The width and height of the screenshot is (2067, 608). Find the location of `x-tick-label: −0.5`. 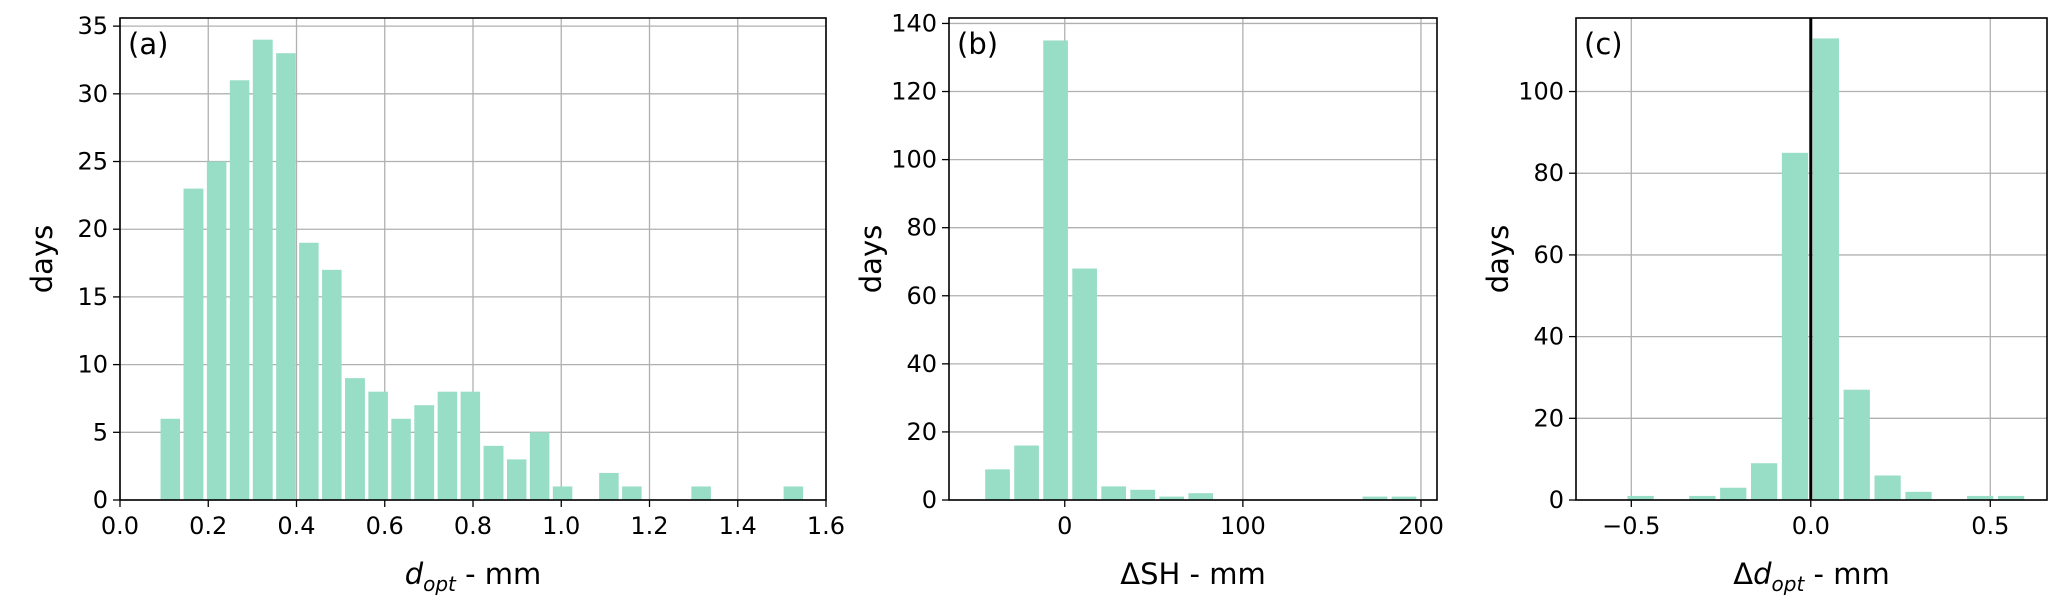

x-tick-label: −0.5 is located at coordinates (1631, 526).